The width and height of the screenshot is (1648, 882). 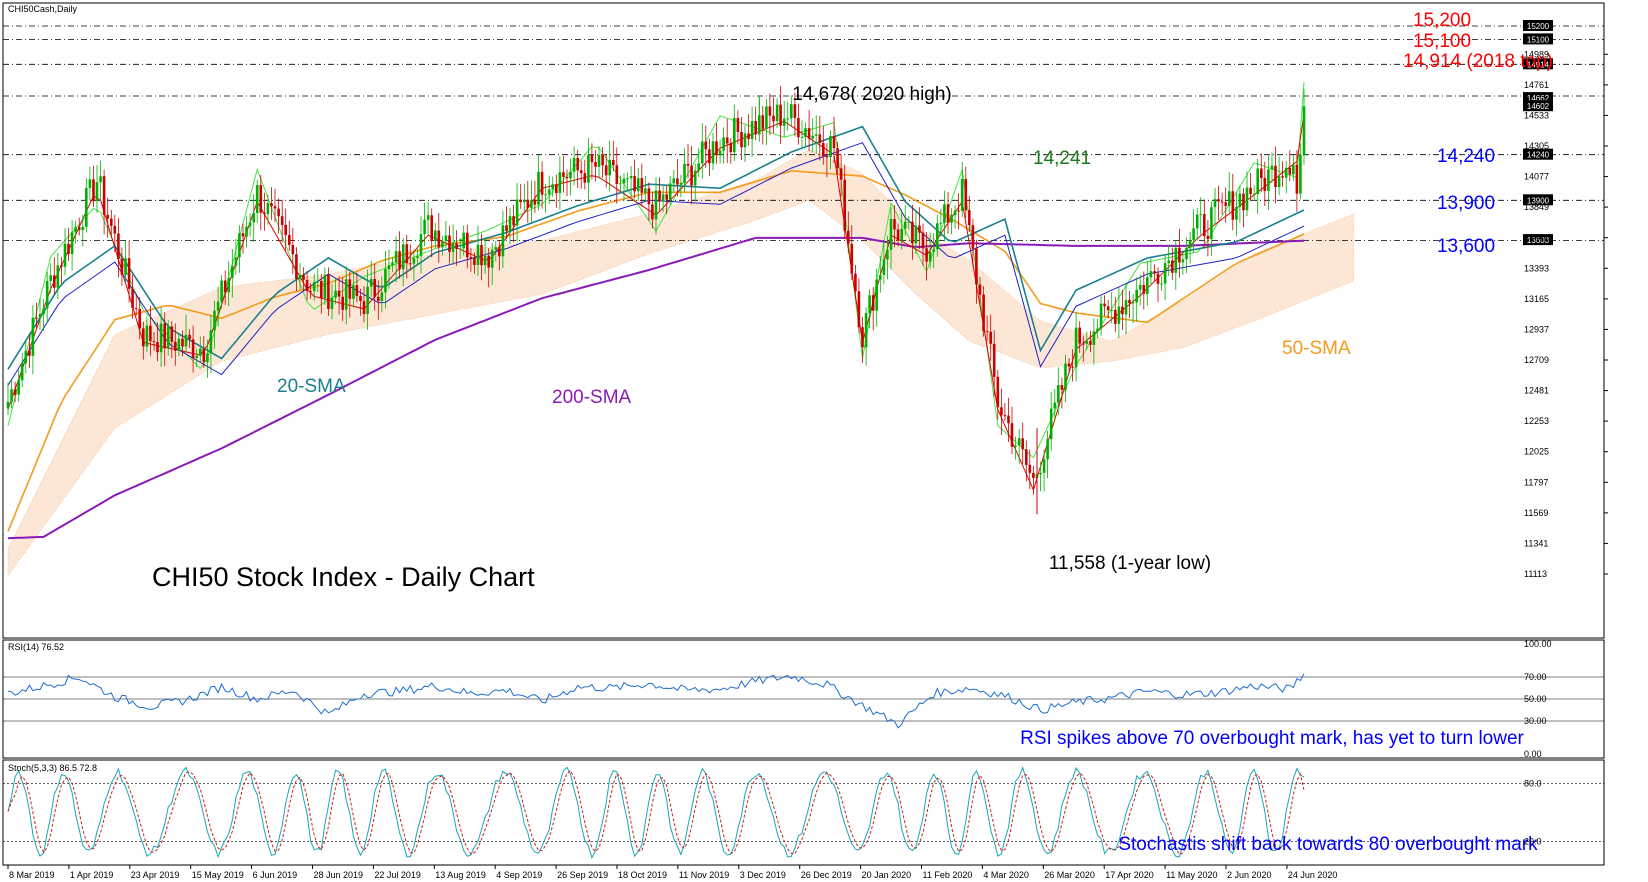 I want to click on y-tick-label: 12025, so click(x=1536, y=452).